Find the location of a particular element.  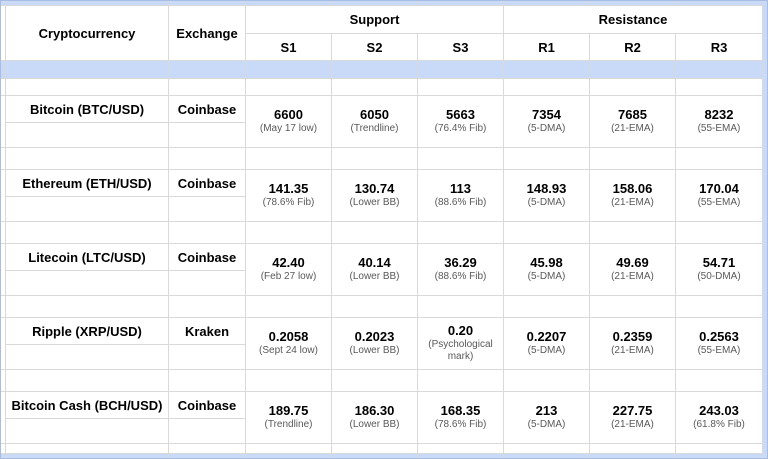

cell-bitcoin-r2: 7685 (21-EMA) is located at coordinates (633, 122).